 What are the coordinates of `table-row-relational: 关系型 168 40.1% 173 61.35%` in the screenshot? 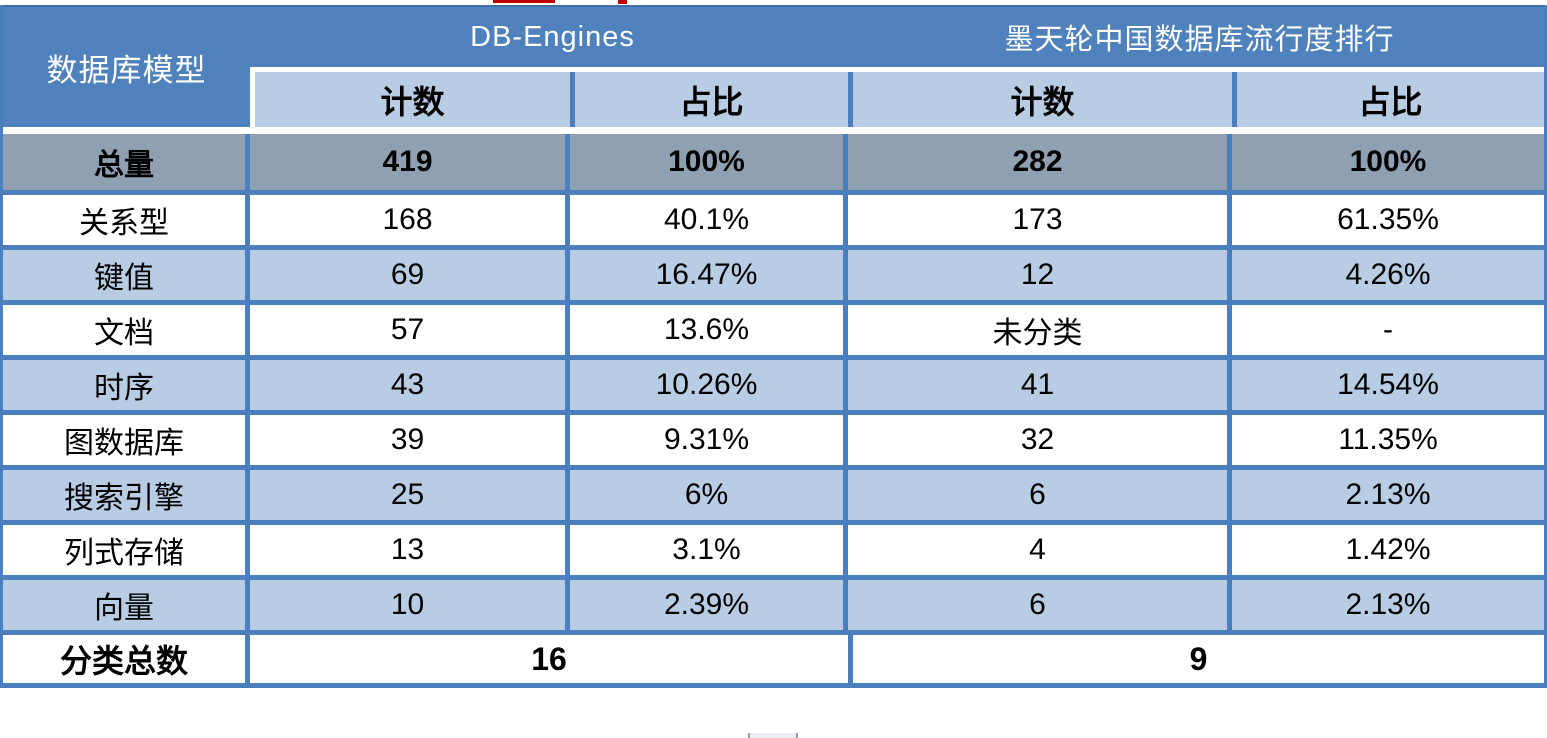 It's located at (773, 217).